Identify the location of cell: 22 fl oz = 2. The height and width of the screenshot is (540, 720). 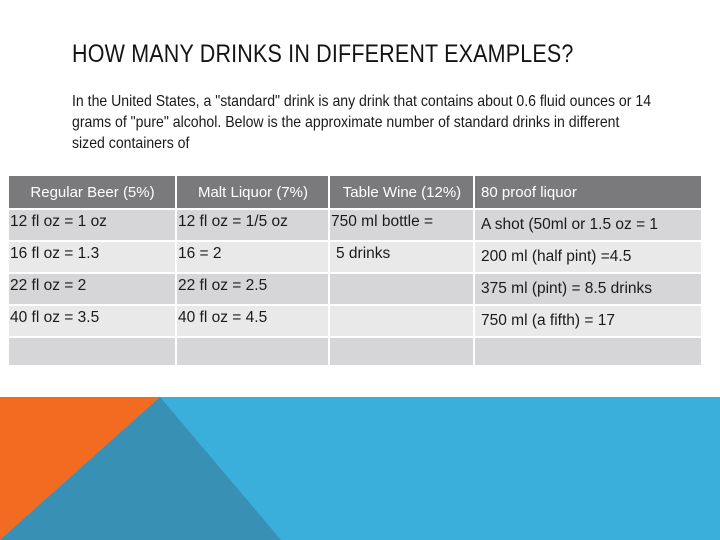
(92, 288).